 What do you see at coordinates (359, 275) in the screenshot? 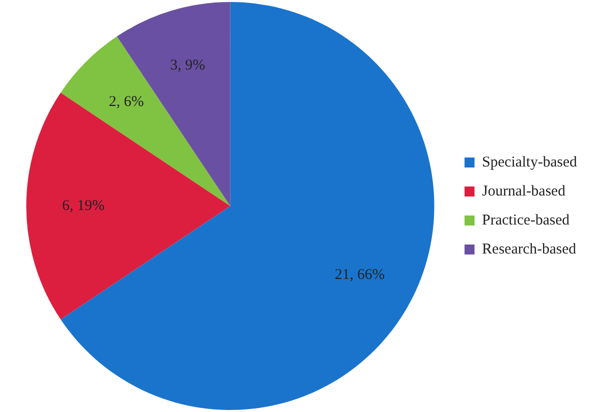
I see `data-label: 21, 66%` at bounding box center [359, 275].